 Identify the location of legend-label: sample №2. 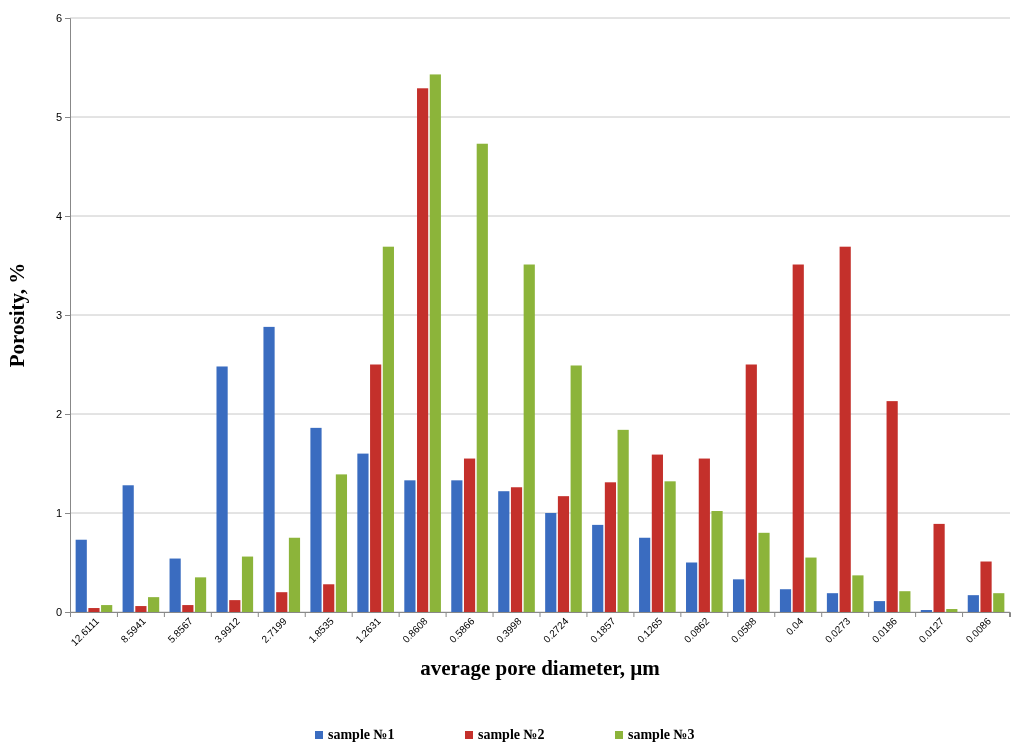
(511, 734).